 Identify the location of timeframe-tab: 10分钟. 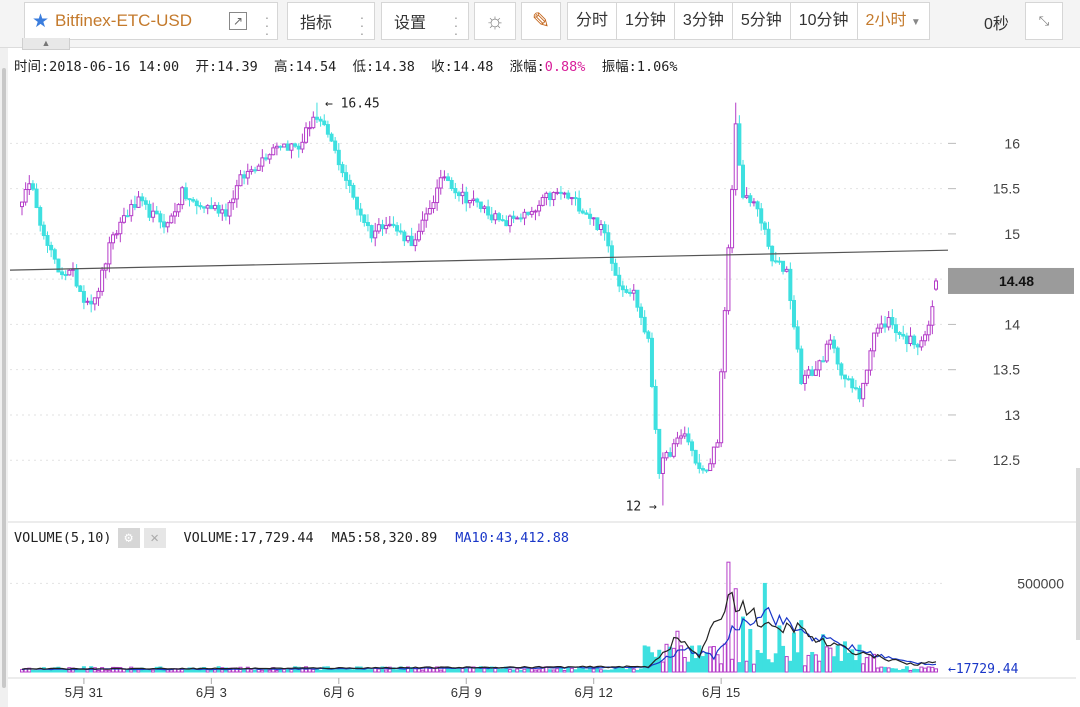
(824, 21).